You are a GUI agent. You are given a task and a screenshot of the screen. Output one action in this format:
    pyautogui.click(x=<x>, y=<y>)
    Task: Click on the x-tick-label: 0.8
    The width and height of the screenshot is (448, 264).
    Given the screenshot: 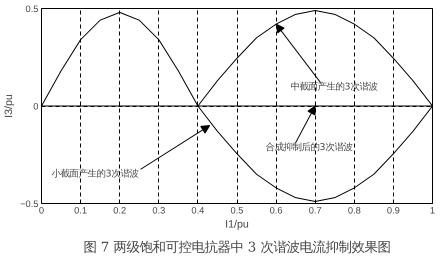 What is the action you would take?
    pyautogui.click(x=354, y=211)
    